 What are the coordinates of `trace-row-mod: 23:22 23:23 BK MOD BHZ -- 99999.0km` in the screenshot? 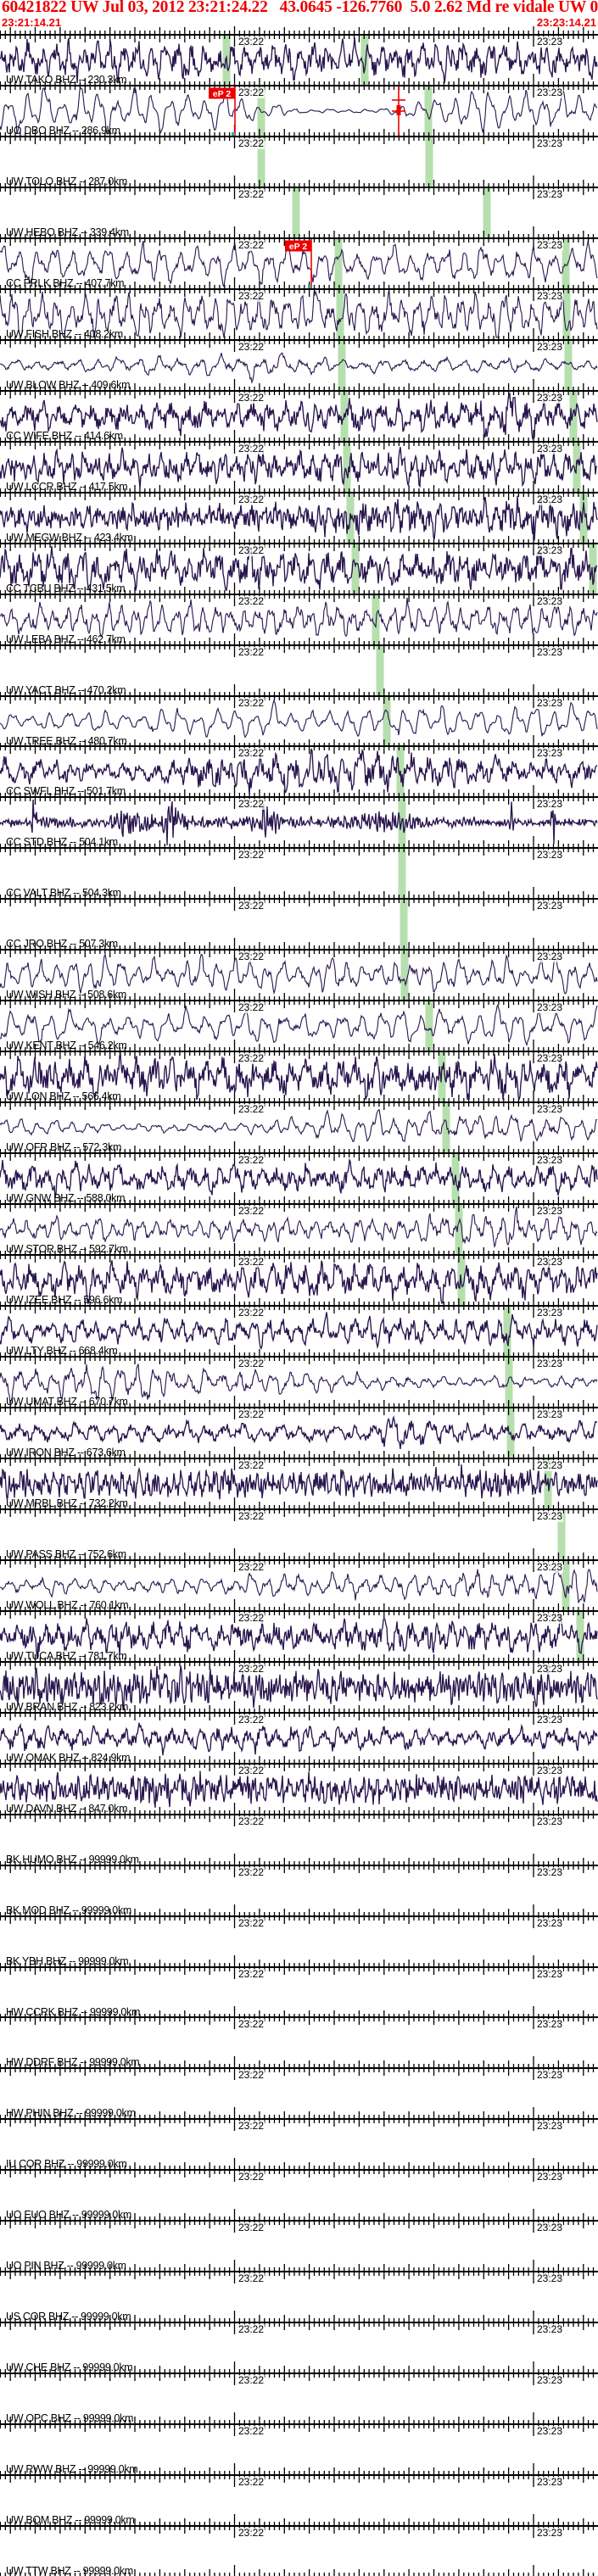 It's located at (299, 1890).